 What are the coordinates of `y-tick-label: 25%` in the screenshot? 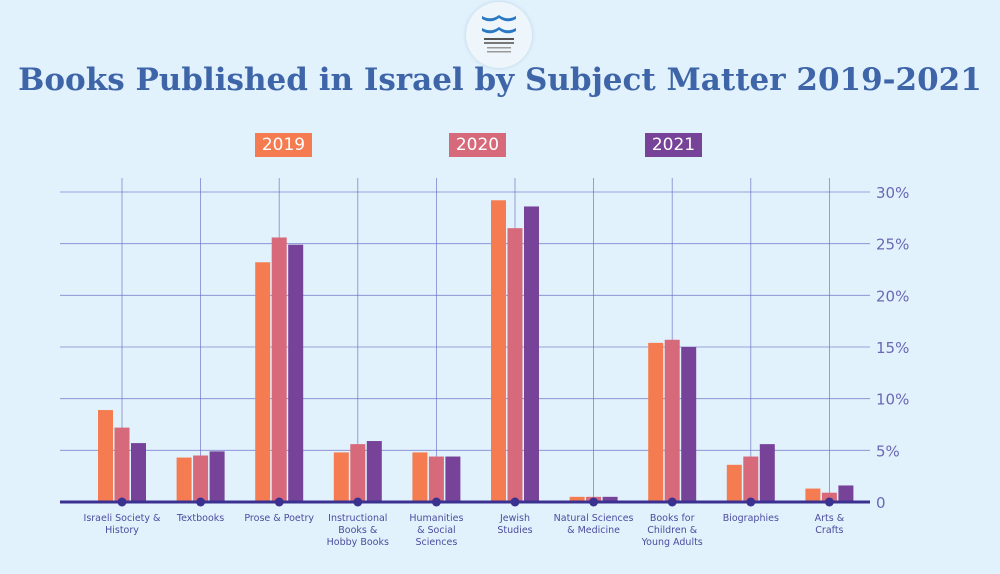 It's located at (892, 245).